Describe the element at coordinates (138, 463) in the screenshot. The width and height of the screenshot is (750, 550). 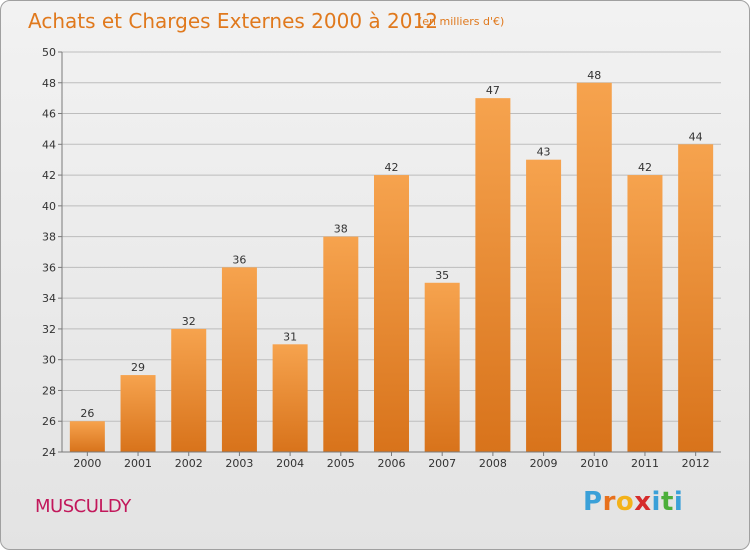
I see `x-tick-label: 2001` at that location.